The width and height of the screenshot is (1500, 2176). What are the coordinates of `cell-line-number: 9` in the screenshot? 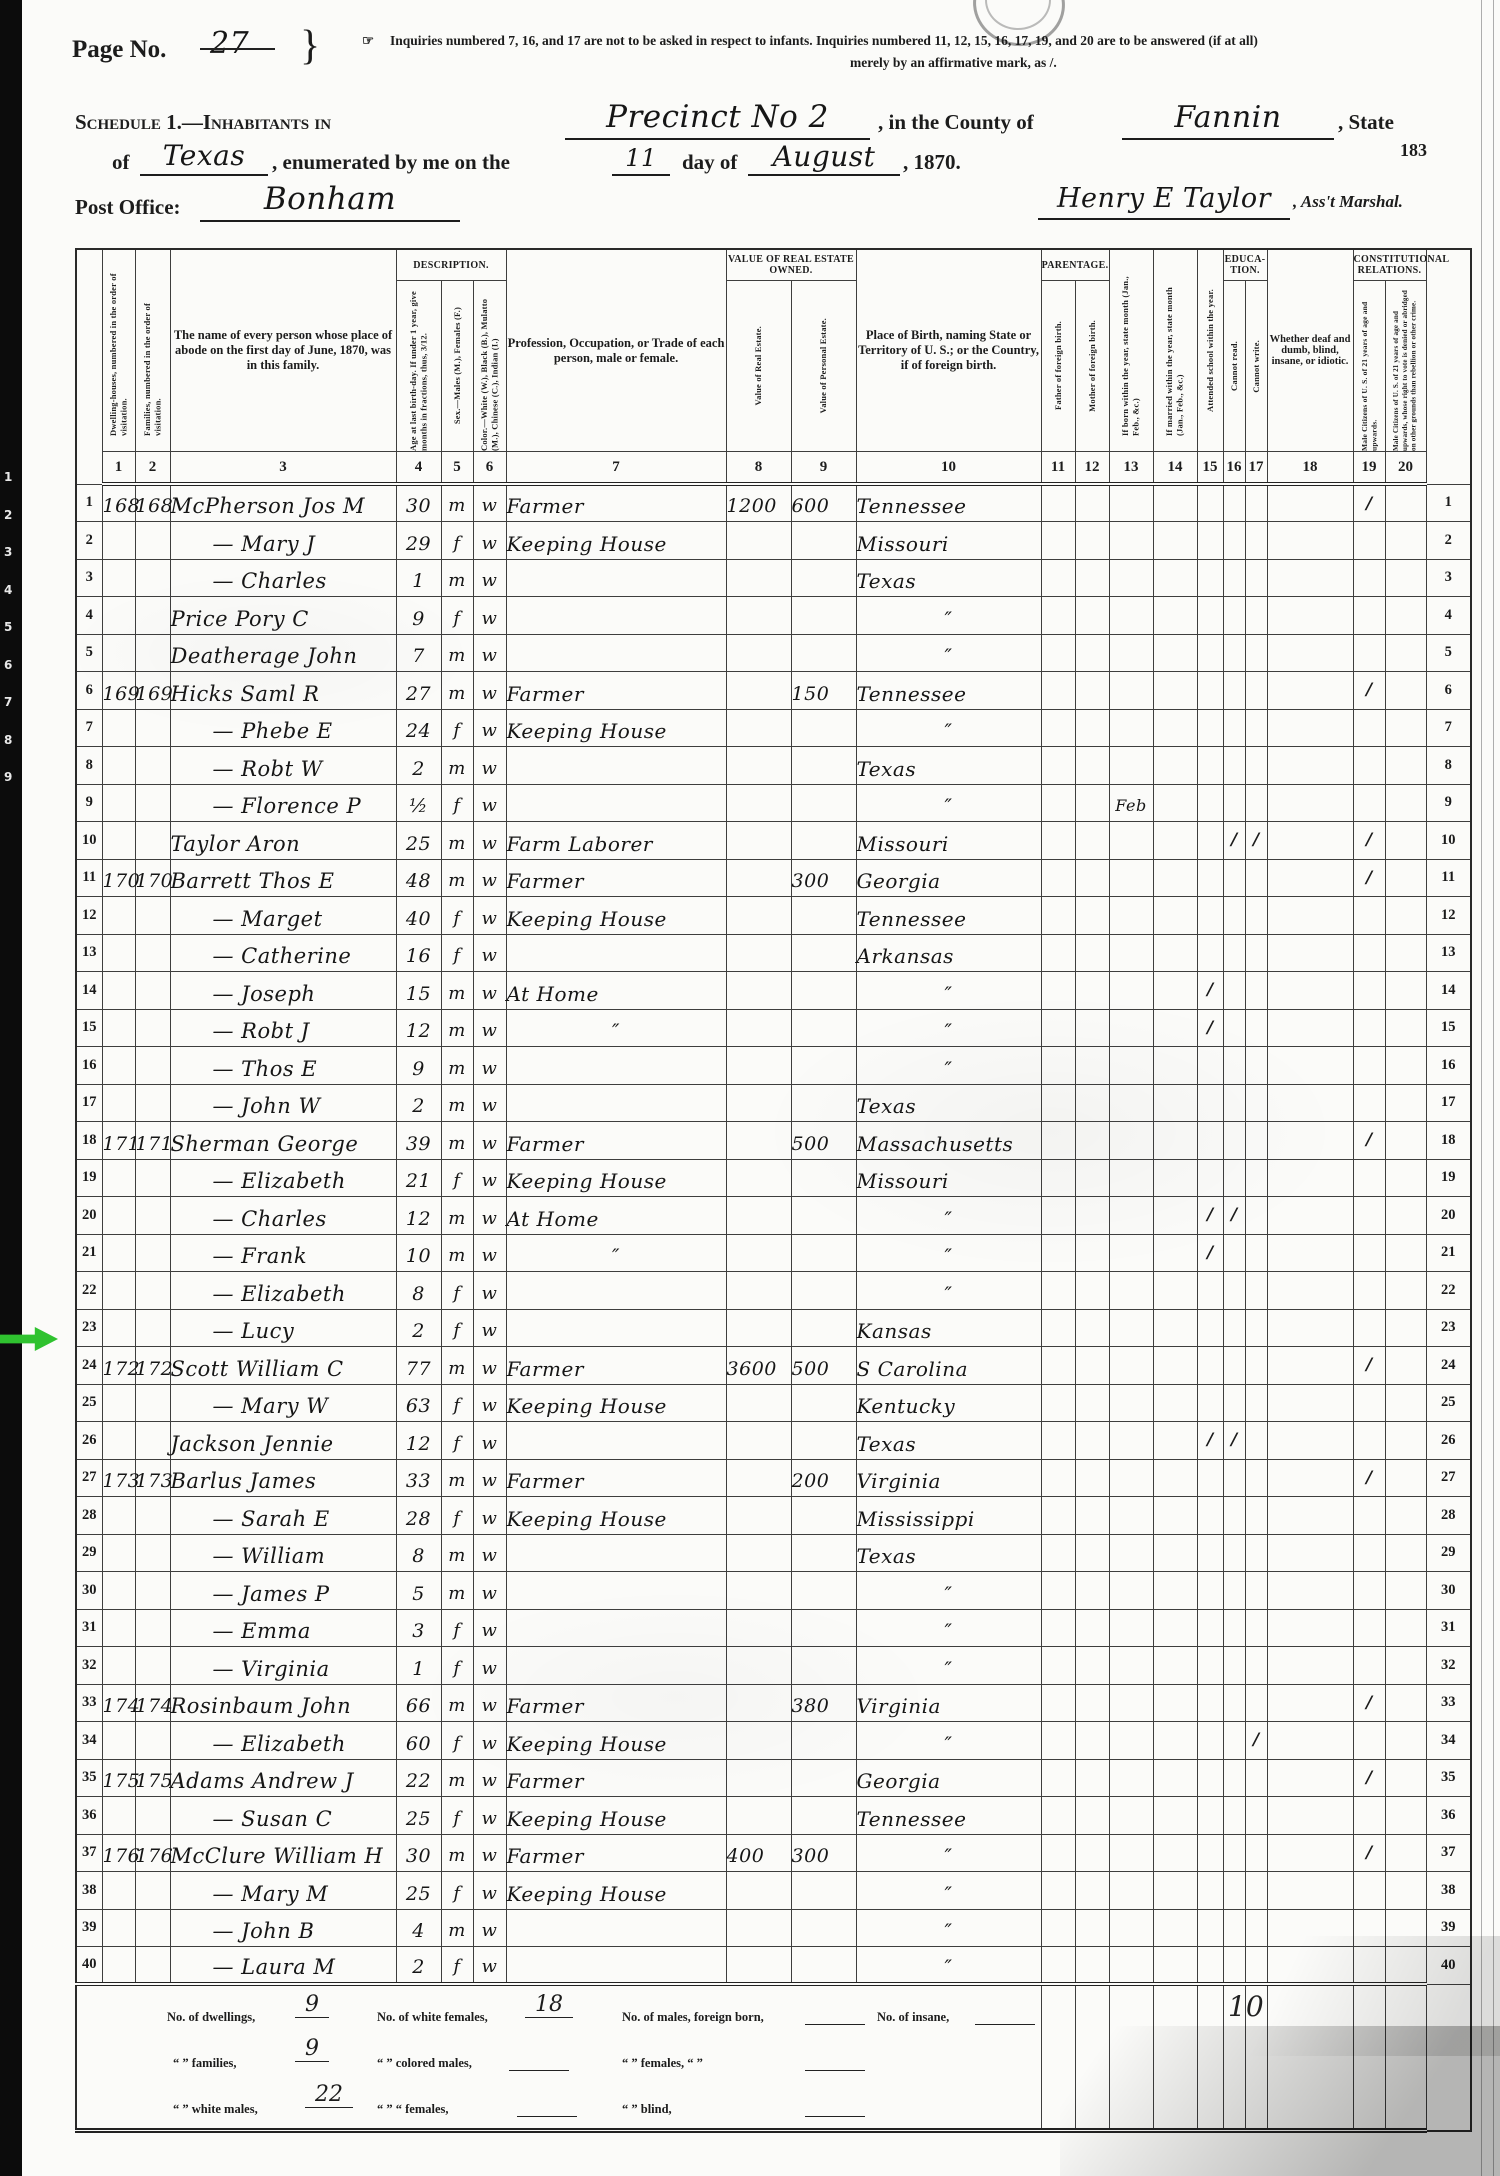 It's located at (1448, 802).